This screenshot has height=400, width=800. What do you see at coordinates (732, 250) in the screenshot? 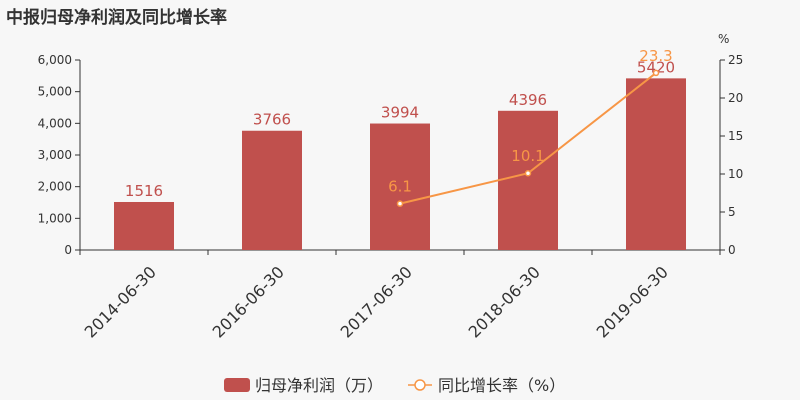
I see `y-right-tick-label: 0` at bounding box center [732, 250].